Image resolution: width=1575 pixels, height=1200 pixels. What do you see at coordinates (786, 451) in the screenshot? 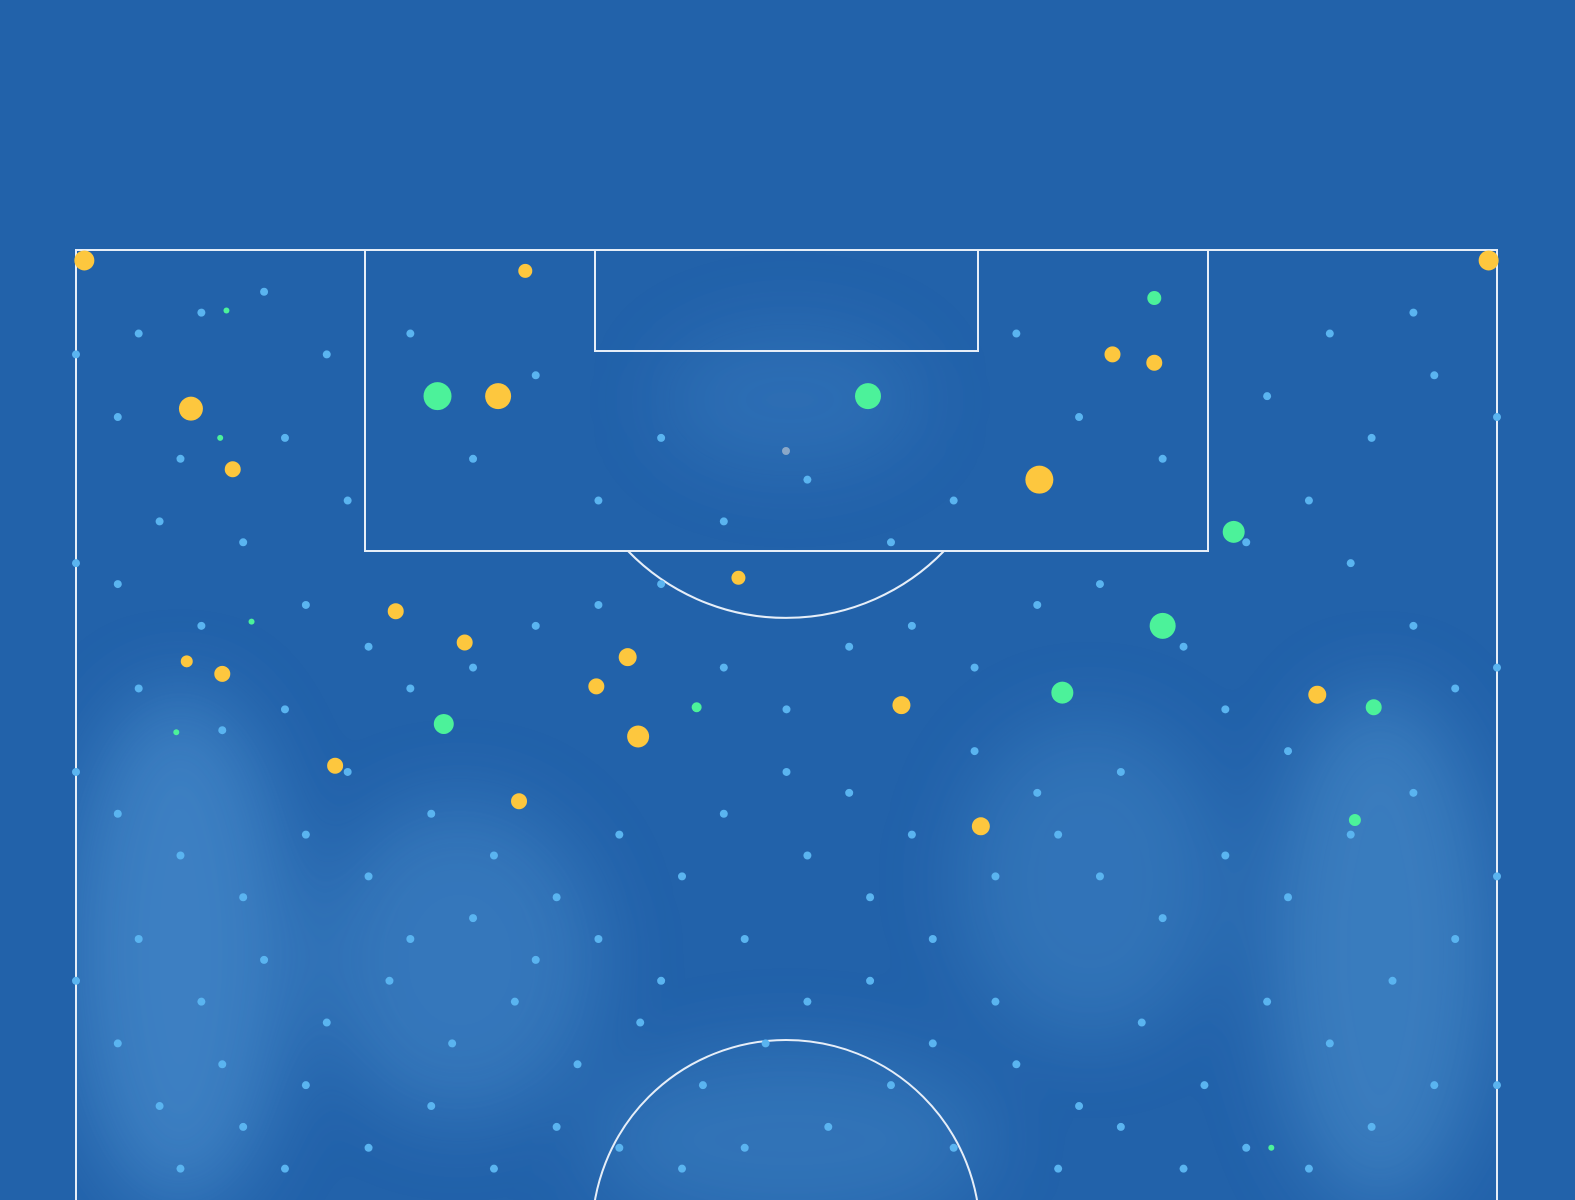
I see `penalty-spot` at bounding box center [786, 451].